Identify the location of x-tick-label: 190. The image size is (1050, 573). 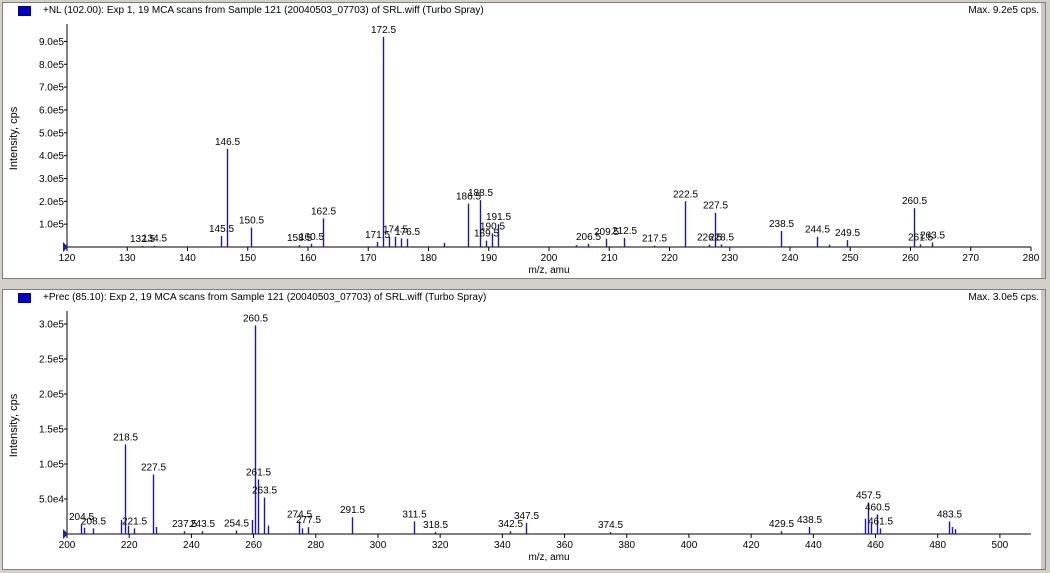
(488, 258).